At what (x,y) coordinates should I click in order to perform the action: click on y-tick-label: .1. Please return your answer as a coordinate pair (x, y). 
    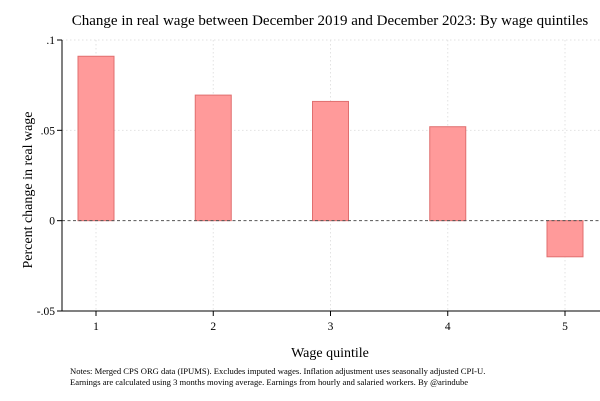
    Looking at the image, I should click on (50, 41).